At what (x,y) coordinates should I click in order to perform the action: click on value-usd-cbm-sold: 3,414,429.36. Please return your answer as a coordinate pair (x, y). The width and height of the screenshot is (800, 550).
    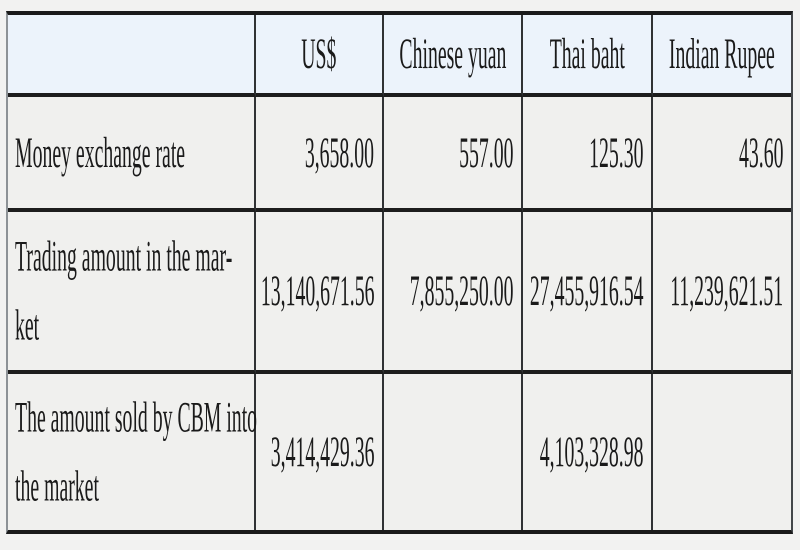
    Looking at the image, I should click on (322, 452).